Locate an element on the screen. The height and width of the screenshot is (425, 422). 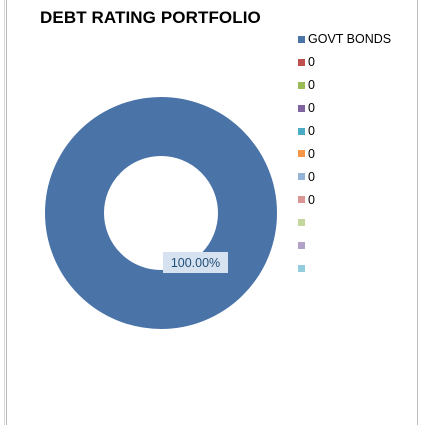
chart-title: DEBT RATING PORTFOLIO is located at coordinates (150, 17).